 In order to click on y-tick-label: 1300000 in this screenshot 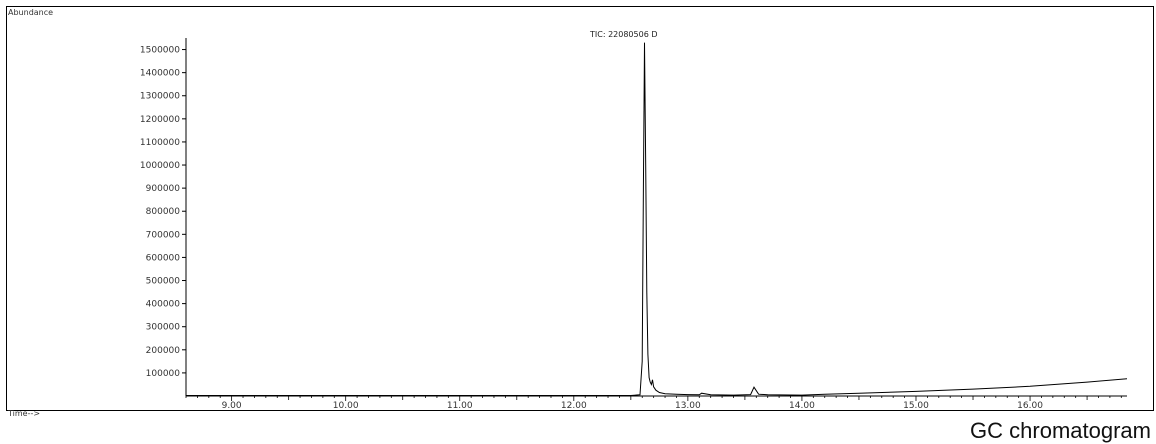, I will do `click(160, 97)`.